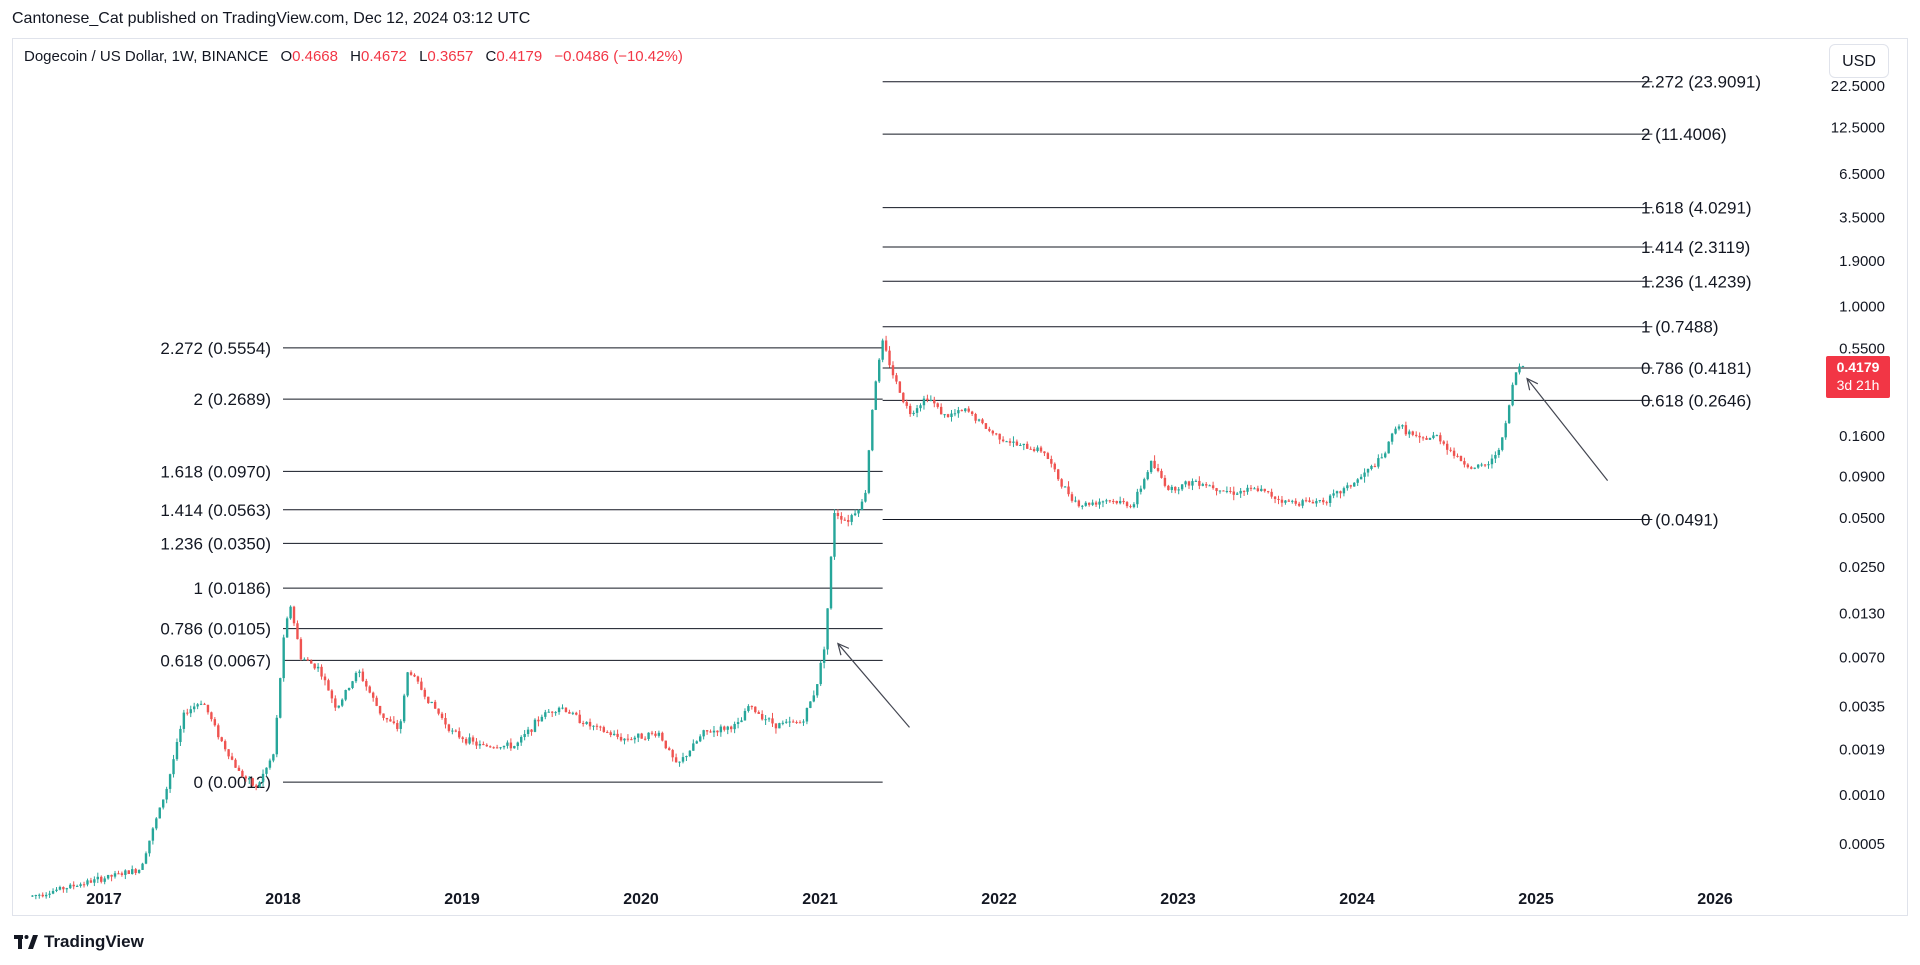 The width and height of the screenshot is (1920, 965). I want to click on y-tick-label: 3.5000, so click(1862, 218).